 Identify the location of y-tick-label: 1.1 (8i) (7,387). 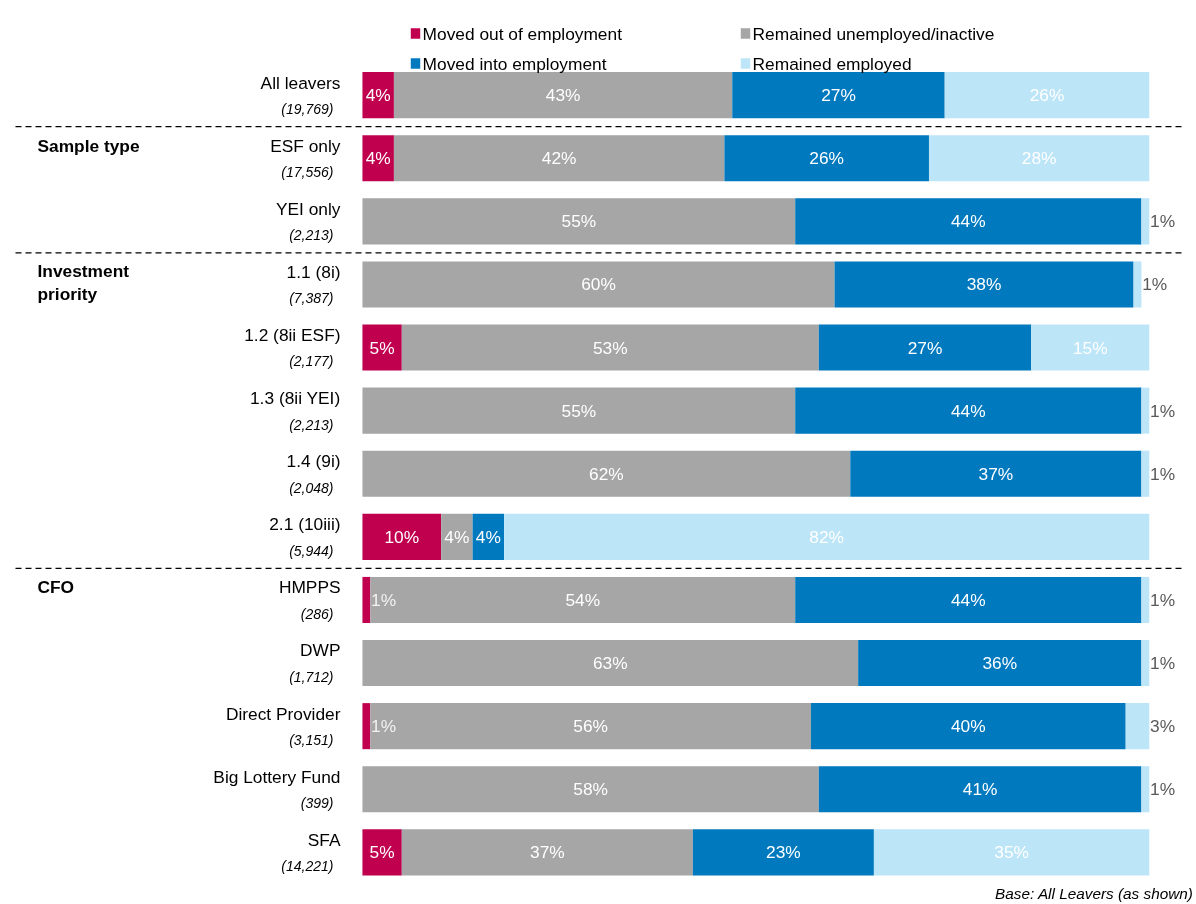
(313, 284).